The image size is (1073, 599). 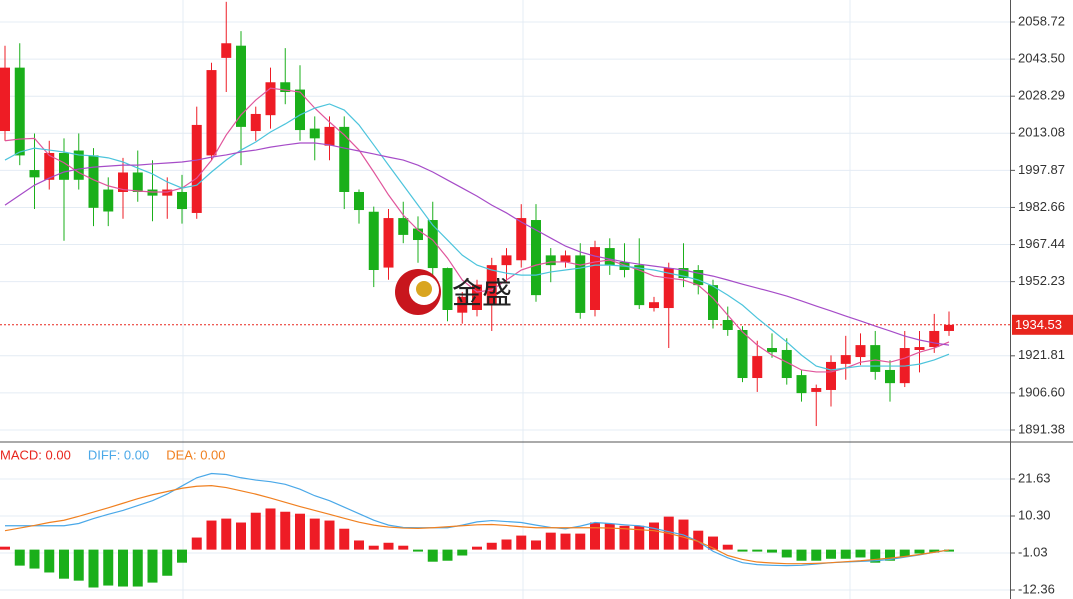 What do you see at coordinates (1034, 514) in the screenshot?
I see `y-tick-label: 10.30` at bounding box center [1034, 514].